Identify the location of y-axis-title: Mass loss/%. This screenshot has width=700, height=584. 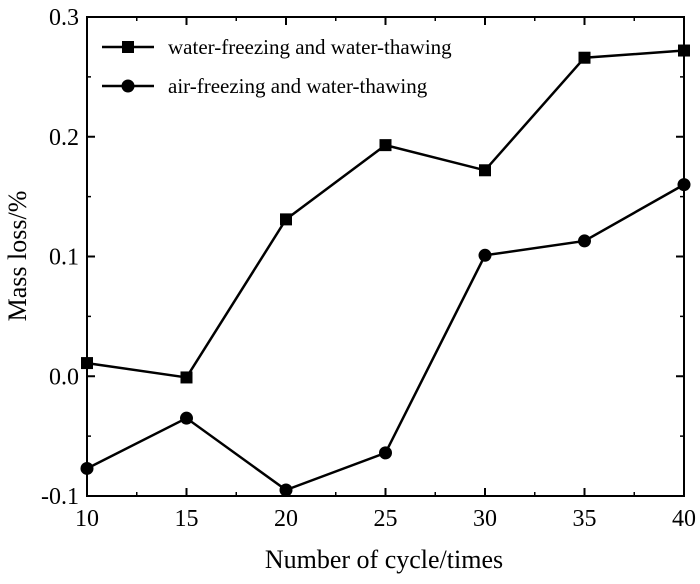
(17, 256).